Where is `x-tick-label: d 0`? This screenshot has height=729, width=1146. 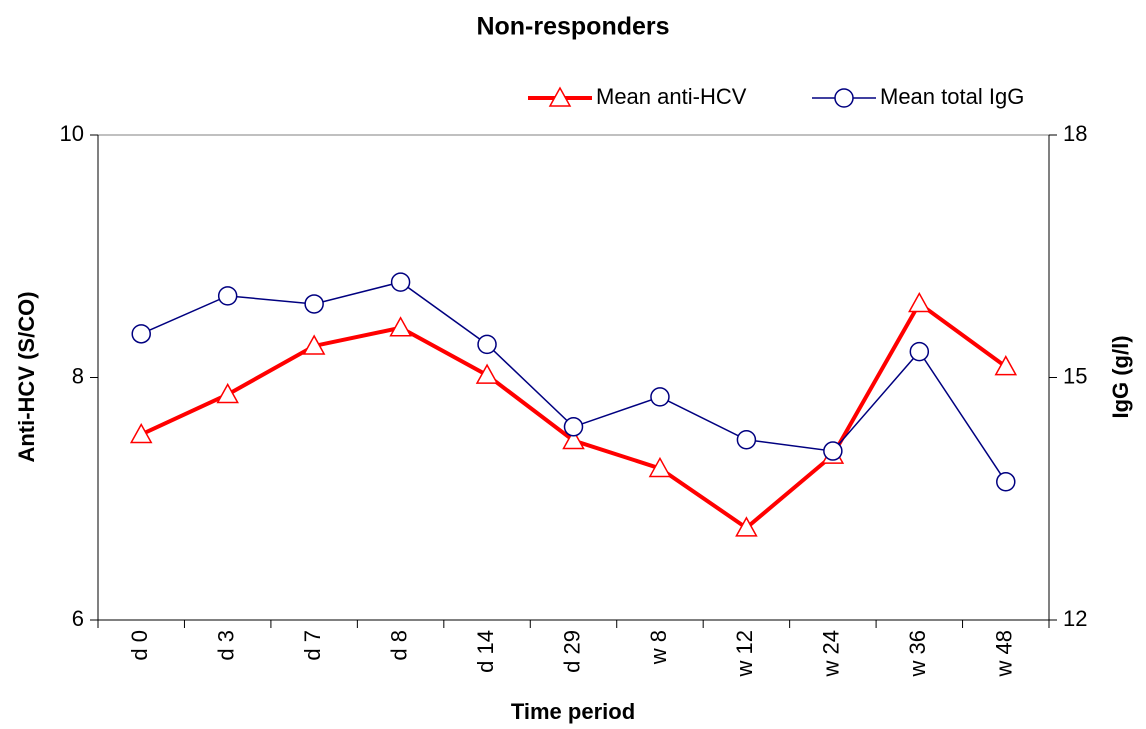 x-tick-label: d 0 is located at coordinates (139, 645).